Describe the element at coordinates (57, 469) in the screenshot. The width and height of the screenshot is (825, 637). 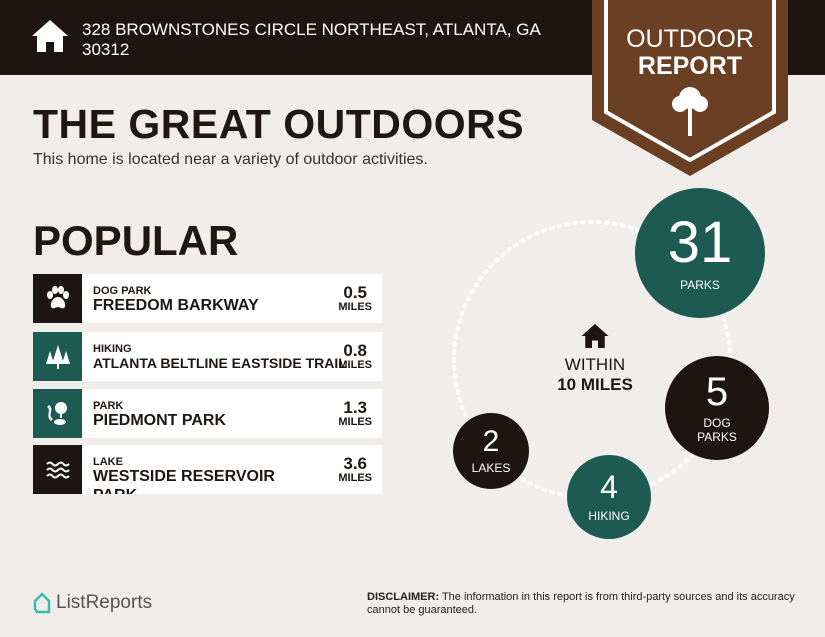
I see `waves-icon` at that location.